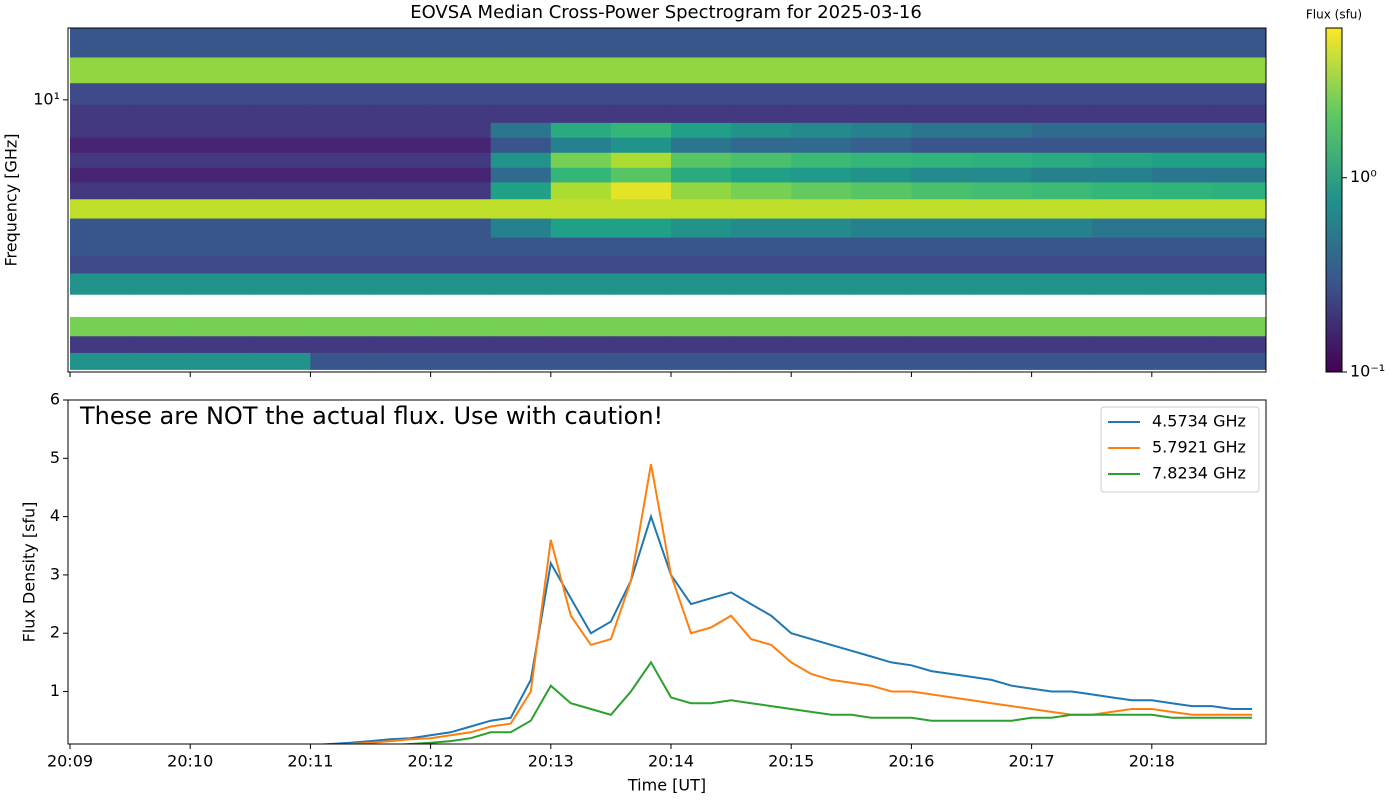  Describe the element at coordinates (1367, 371) in the screenshot. I see `colorbar-tick-label: 10⁻¹` at that location.